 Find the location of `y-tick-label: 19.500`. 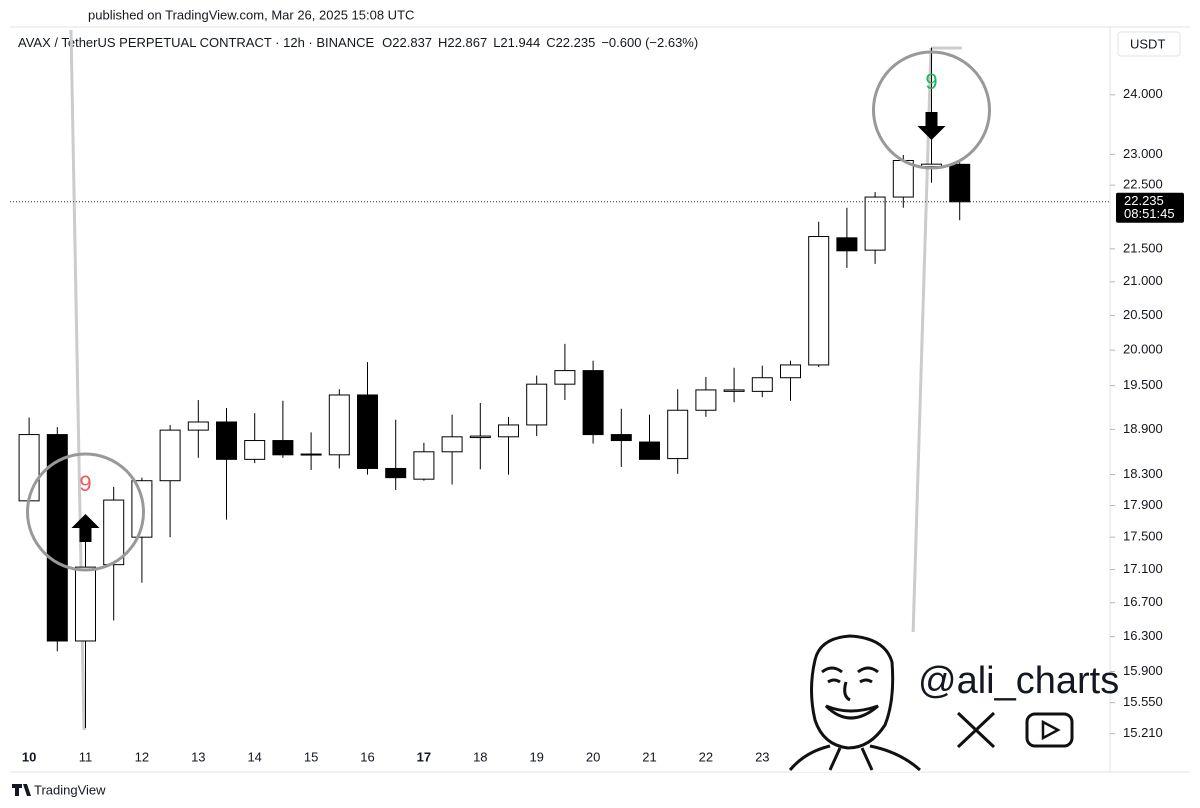

y-tick-label: 19.500 is located at coordinates (1143, 384).